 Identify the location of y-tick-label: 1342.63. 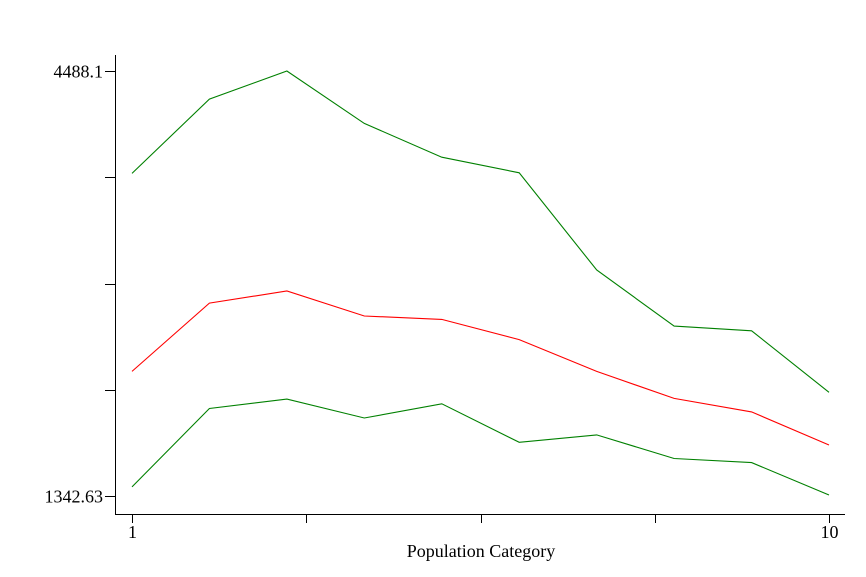
(74, 497).